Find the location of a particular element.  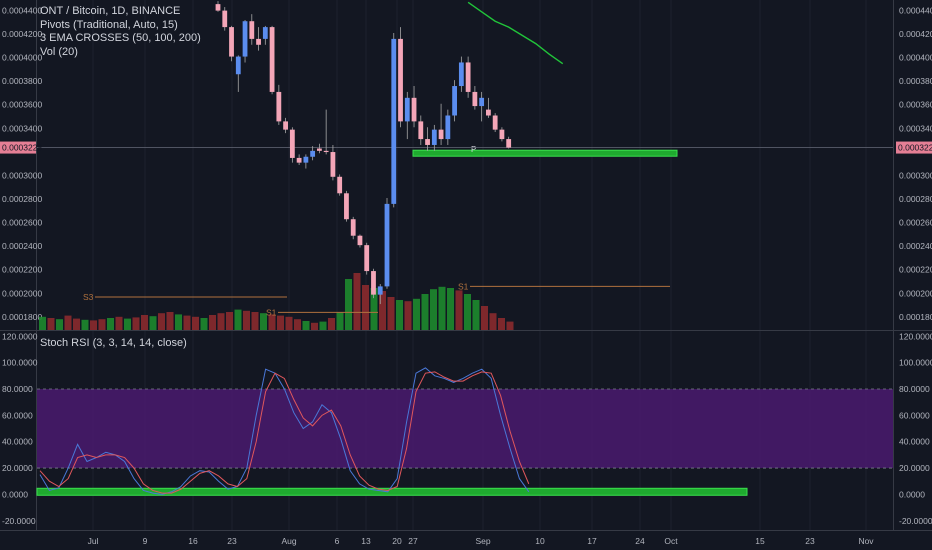

stoch-tick-label-right: 40.0000 is located at coordinates (914, 442).